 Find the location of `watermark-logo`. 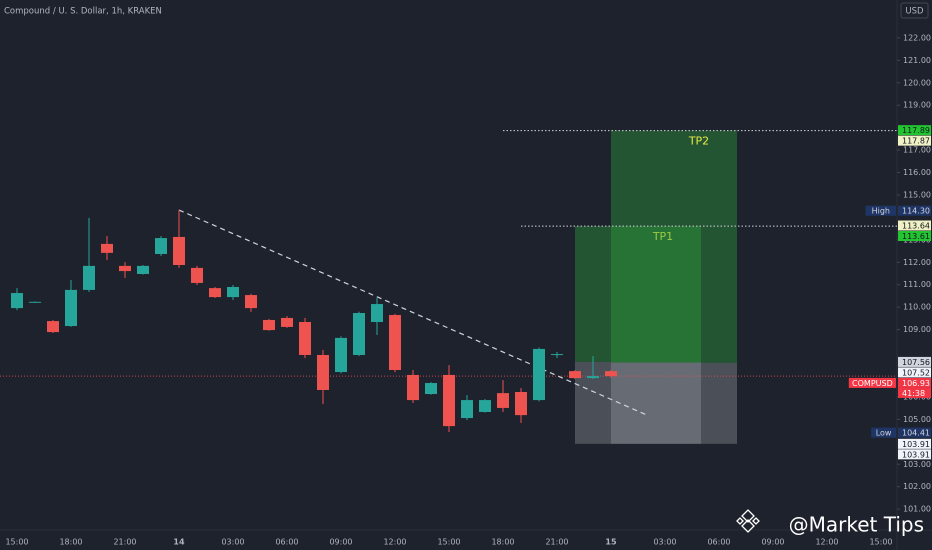

watermark-logo is located at coordinates (748, 521).